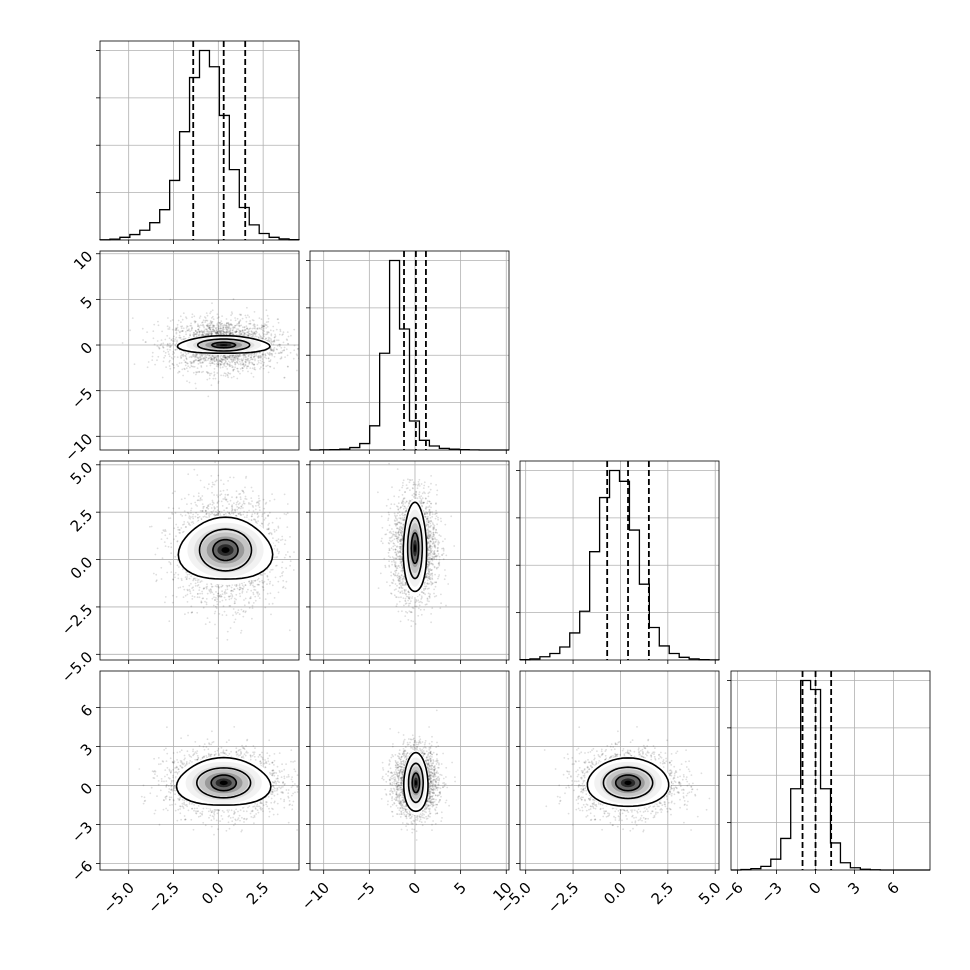 This screenshot has width=970, height=970. Describe the element at coordinates (86, 788) in the screenshot. I see `scatter-panel-0-3-ylabel-2: 0` at that location.